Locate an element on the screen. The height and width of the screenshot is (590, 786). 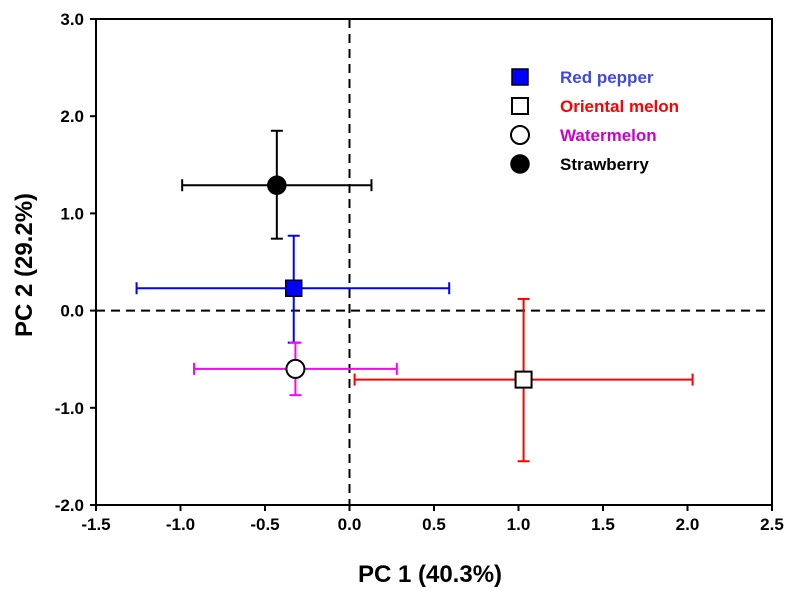
legend-label-oriental-melon: Oriental melon is located at coordinates (619, 106).